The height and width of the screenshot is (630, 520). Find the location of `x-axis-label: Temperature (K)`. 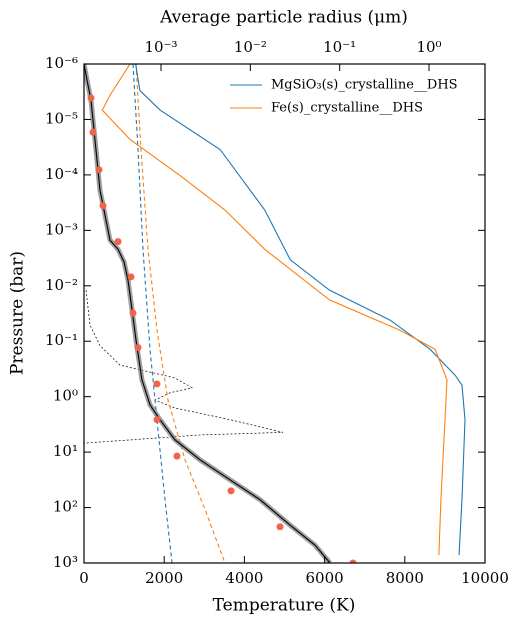

x-axis-label: Temperature (K) is located at coordinates (284, 606).